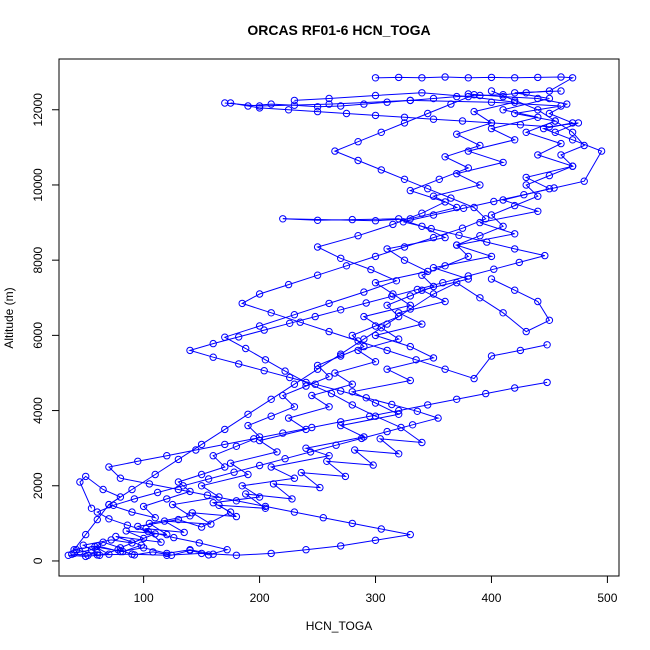  What do you see at coordinates (9, 317) in the screenshot?
I see `y-axis-label: Altitude (m)` at bounding box center [9, 317].